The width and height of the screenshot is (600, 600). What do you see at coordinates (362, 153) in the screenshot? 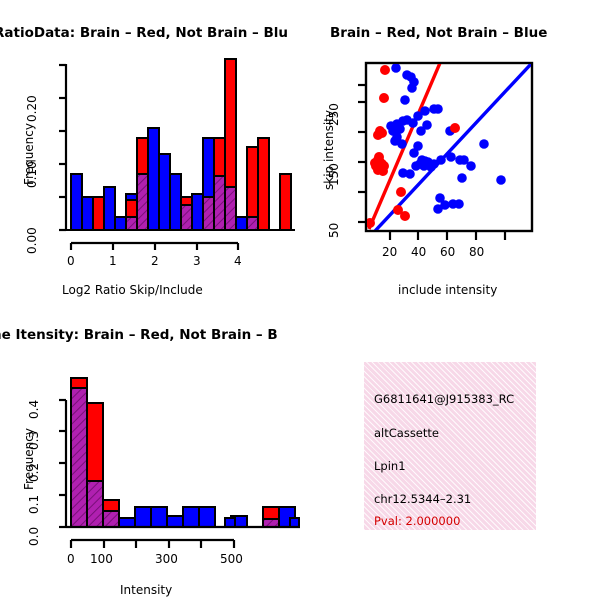
I see `scatter-yaxis` at bounding box center [362, 153].